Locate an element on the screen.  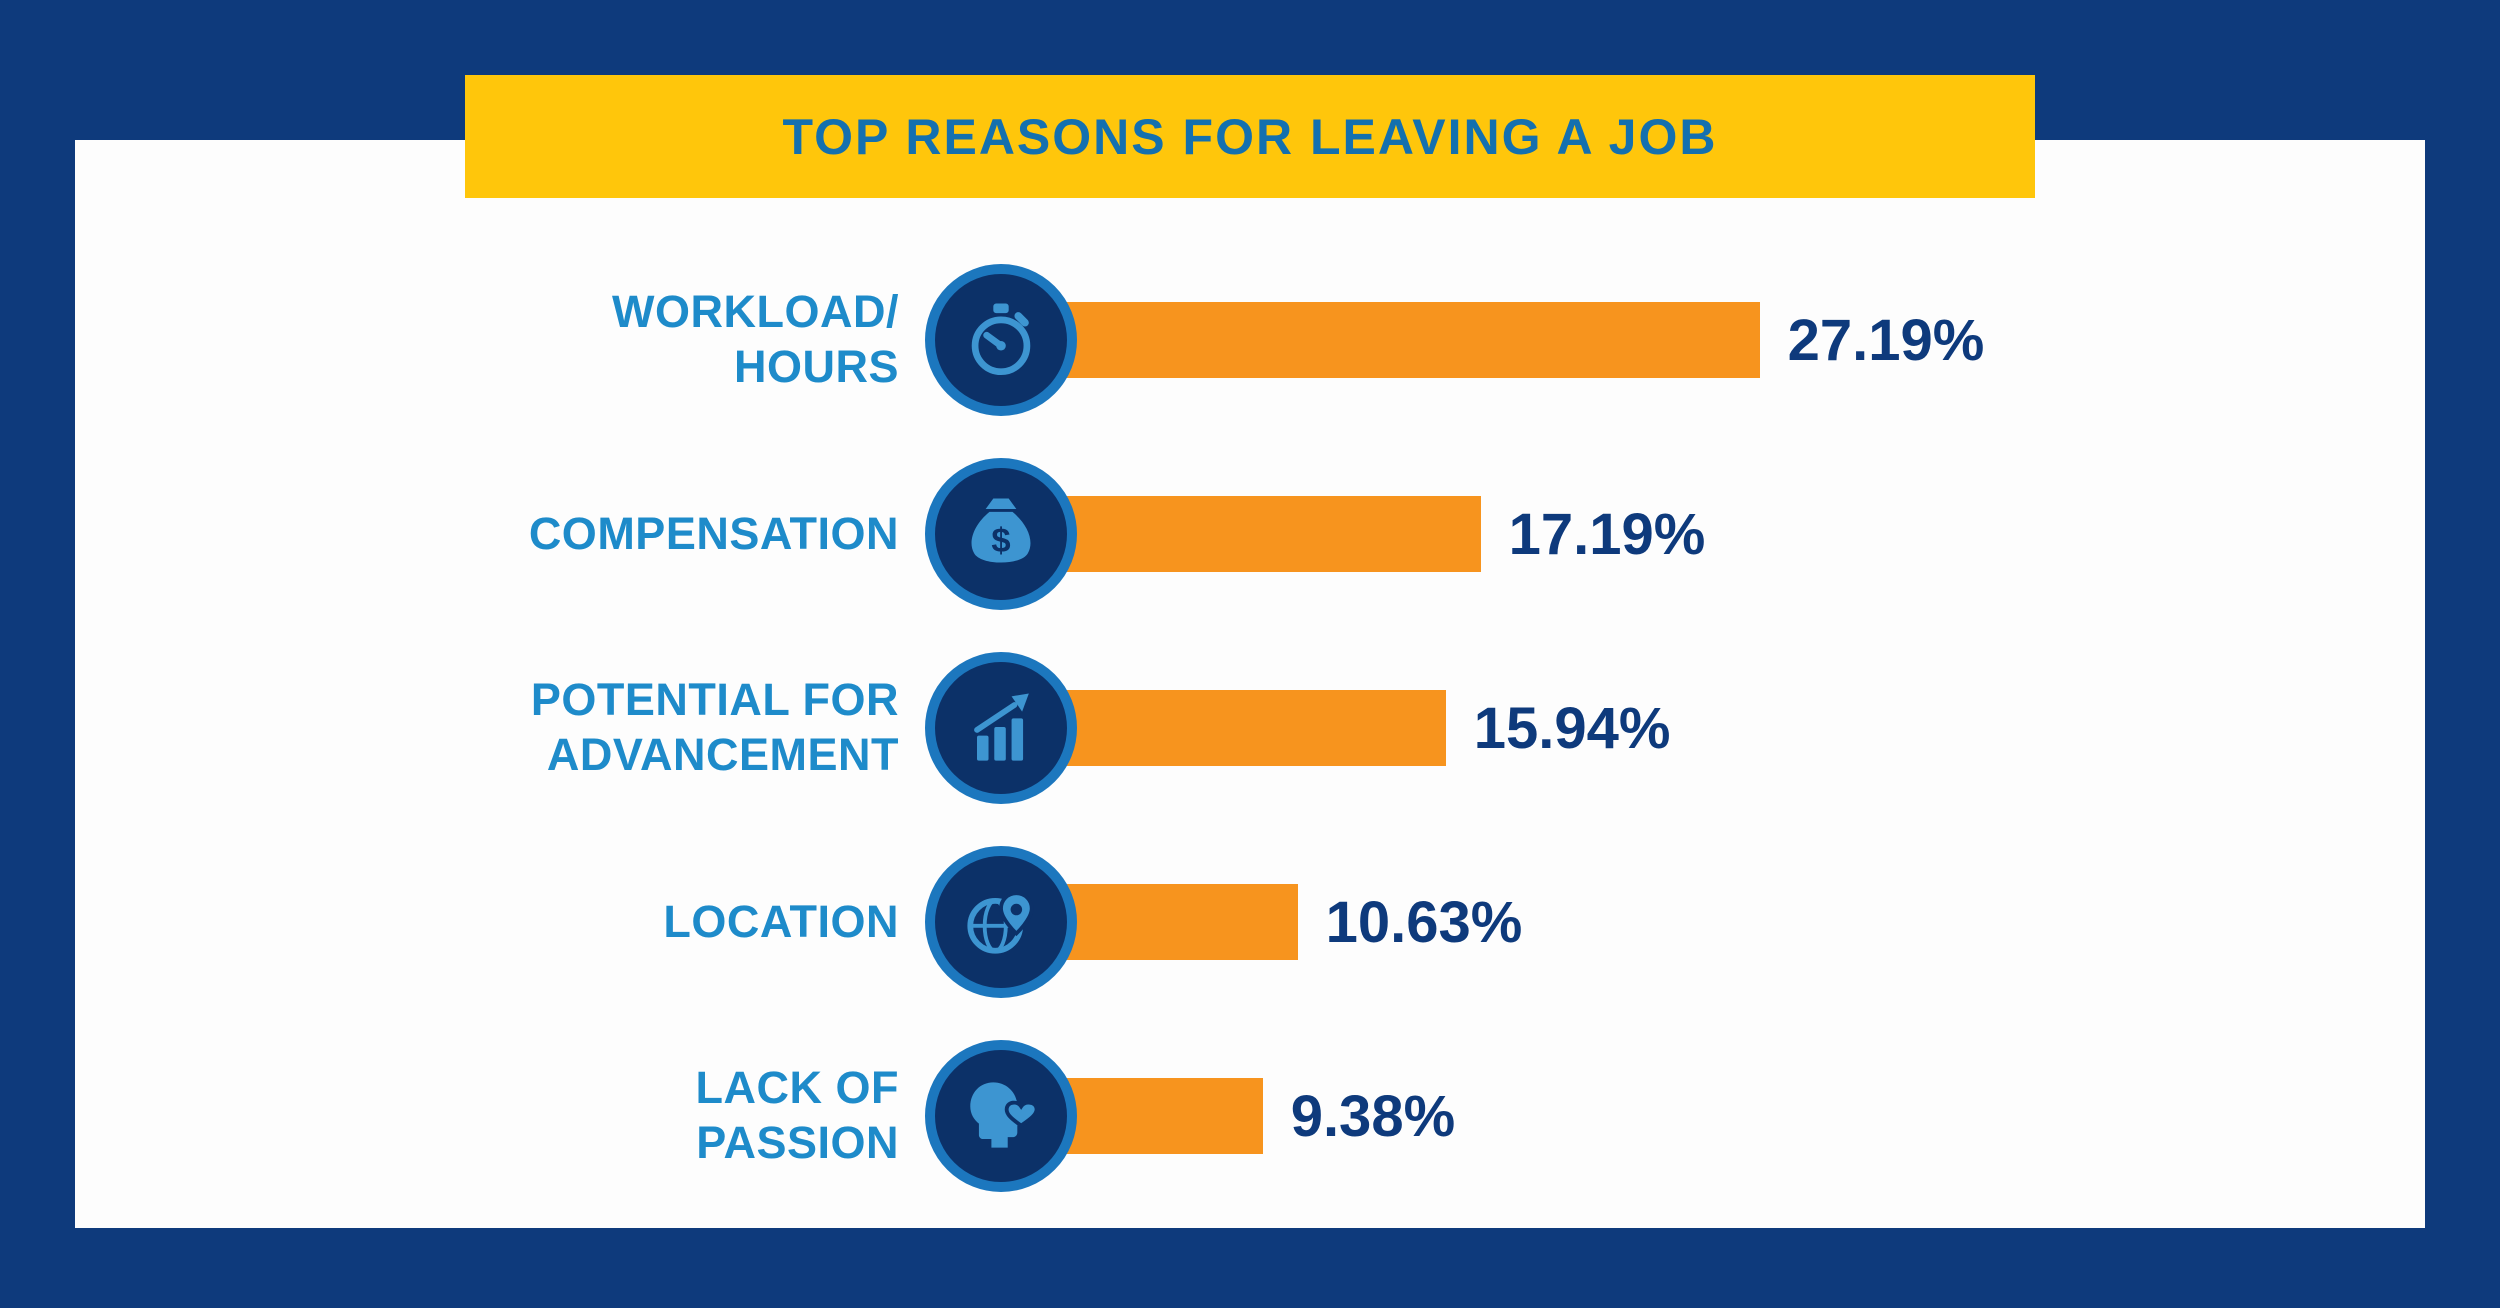
bar-area: 17.19% is located at coordinates (1713, 534).